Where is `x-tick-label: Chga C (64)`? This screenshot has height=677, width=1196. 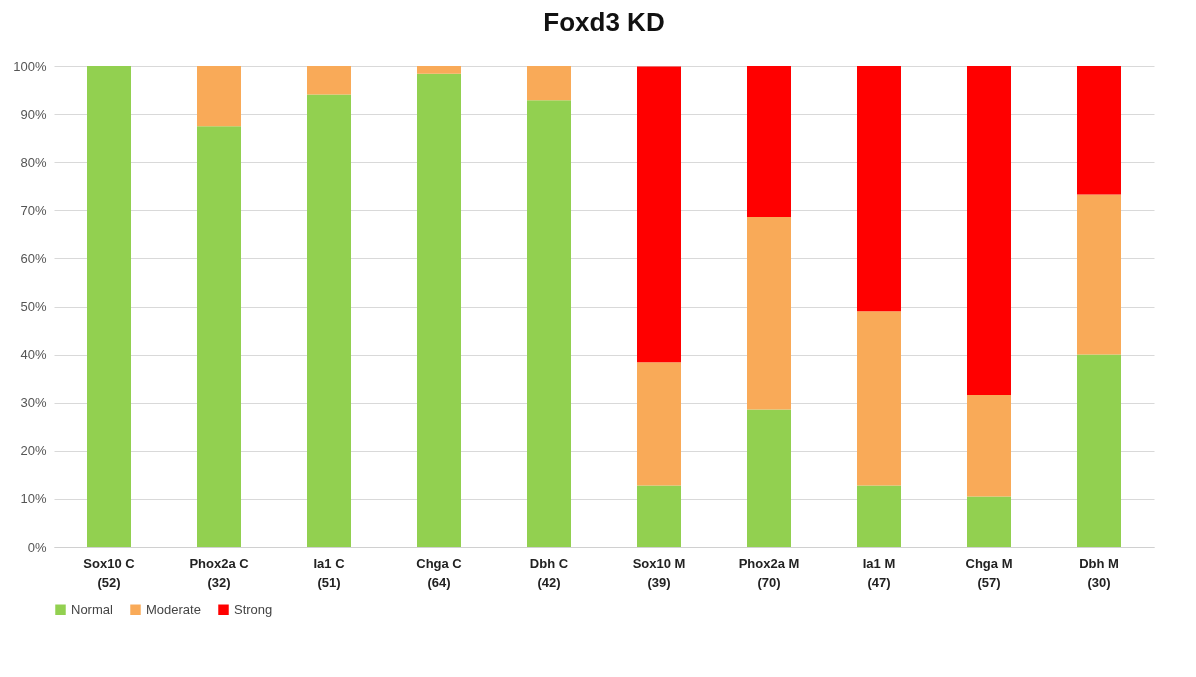 x-tick-label: Chga C (64) is located at coordinates (439, 572).